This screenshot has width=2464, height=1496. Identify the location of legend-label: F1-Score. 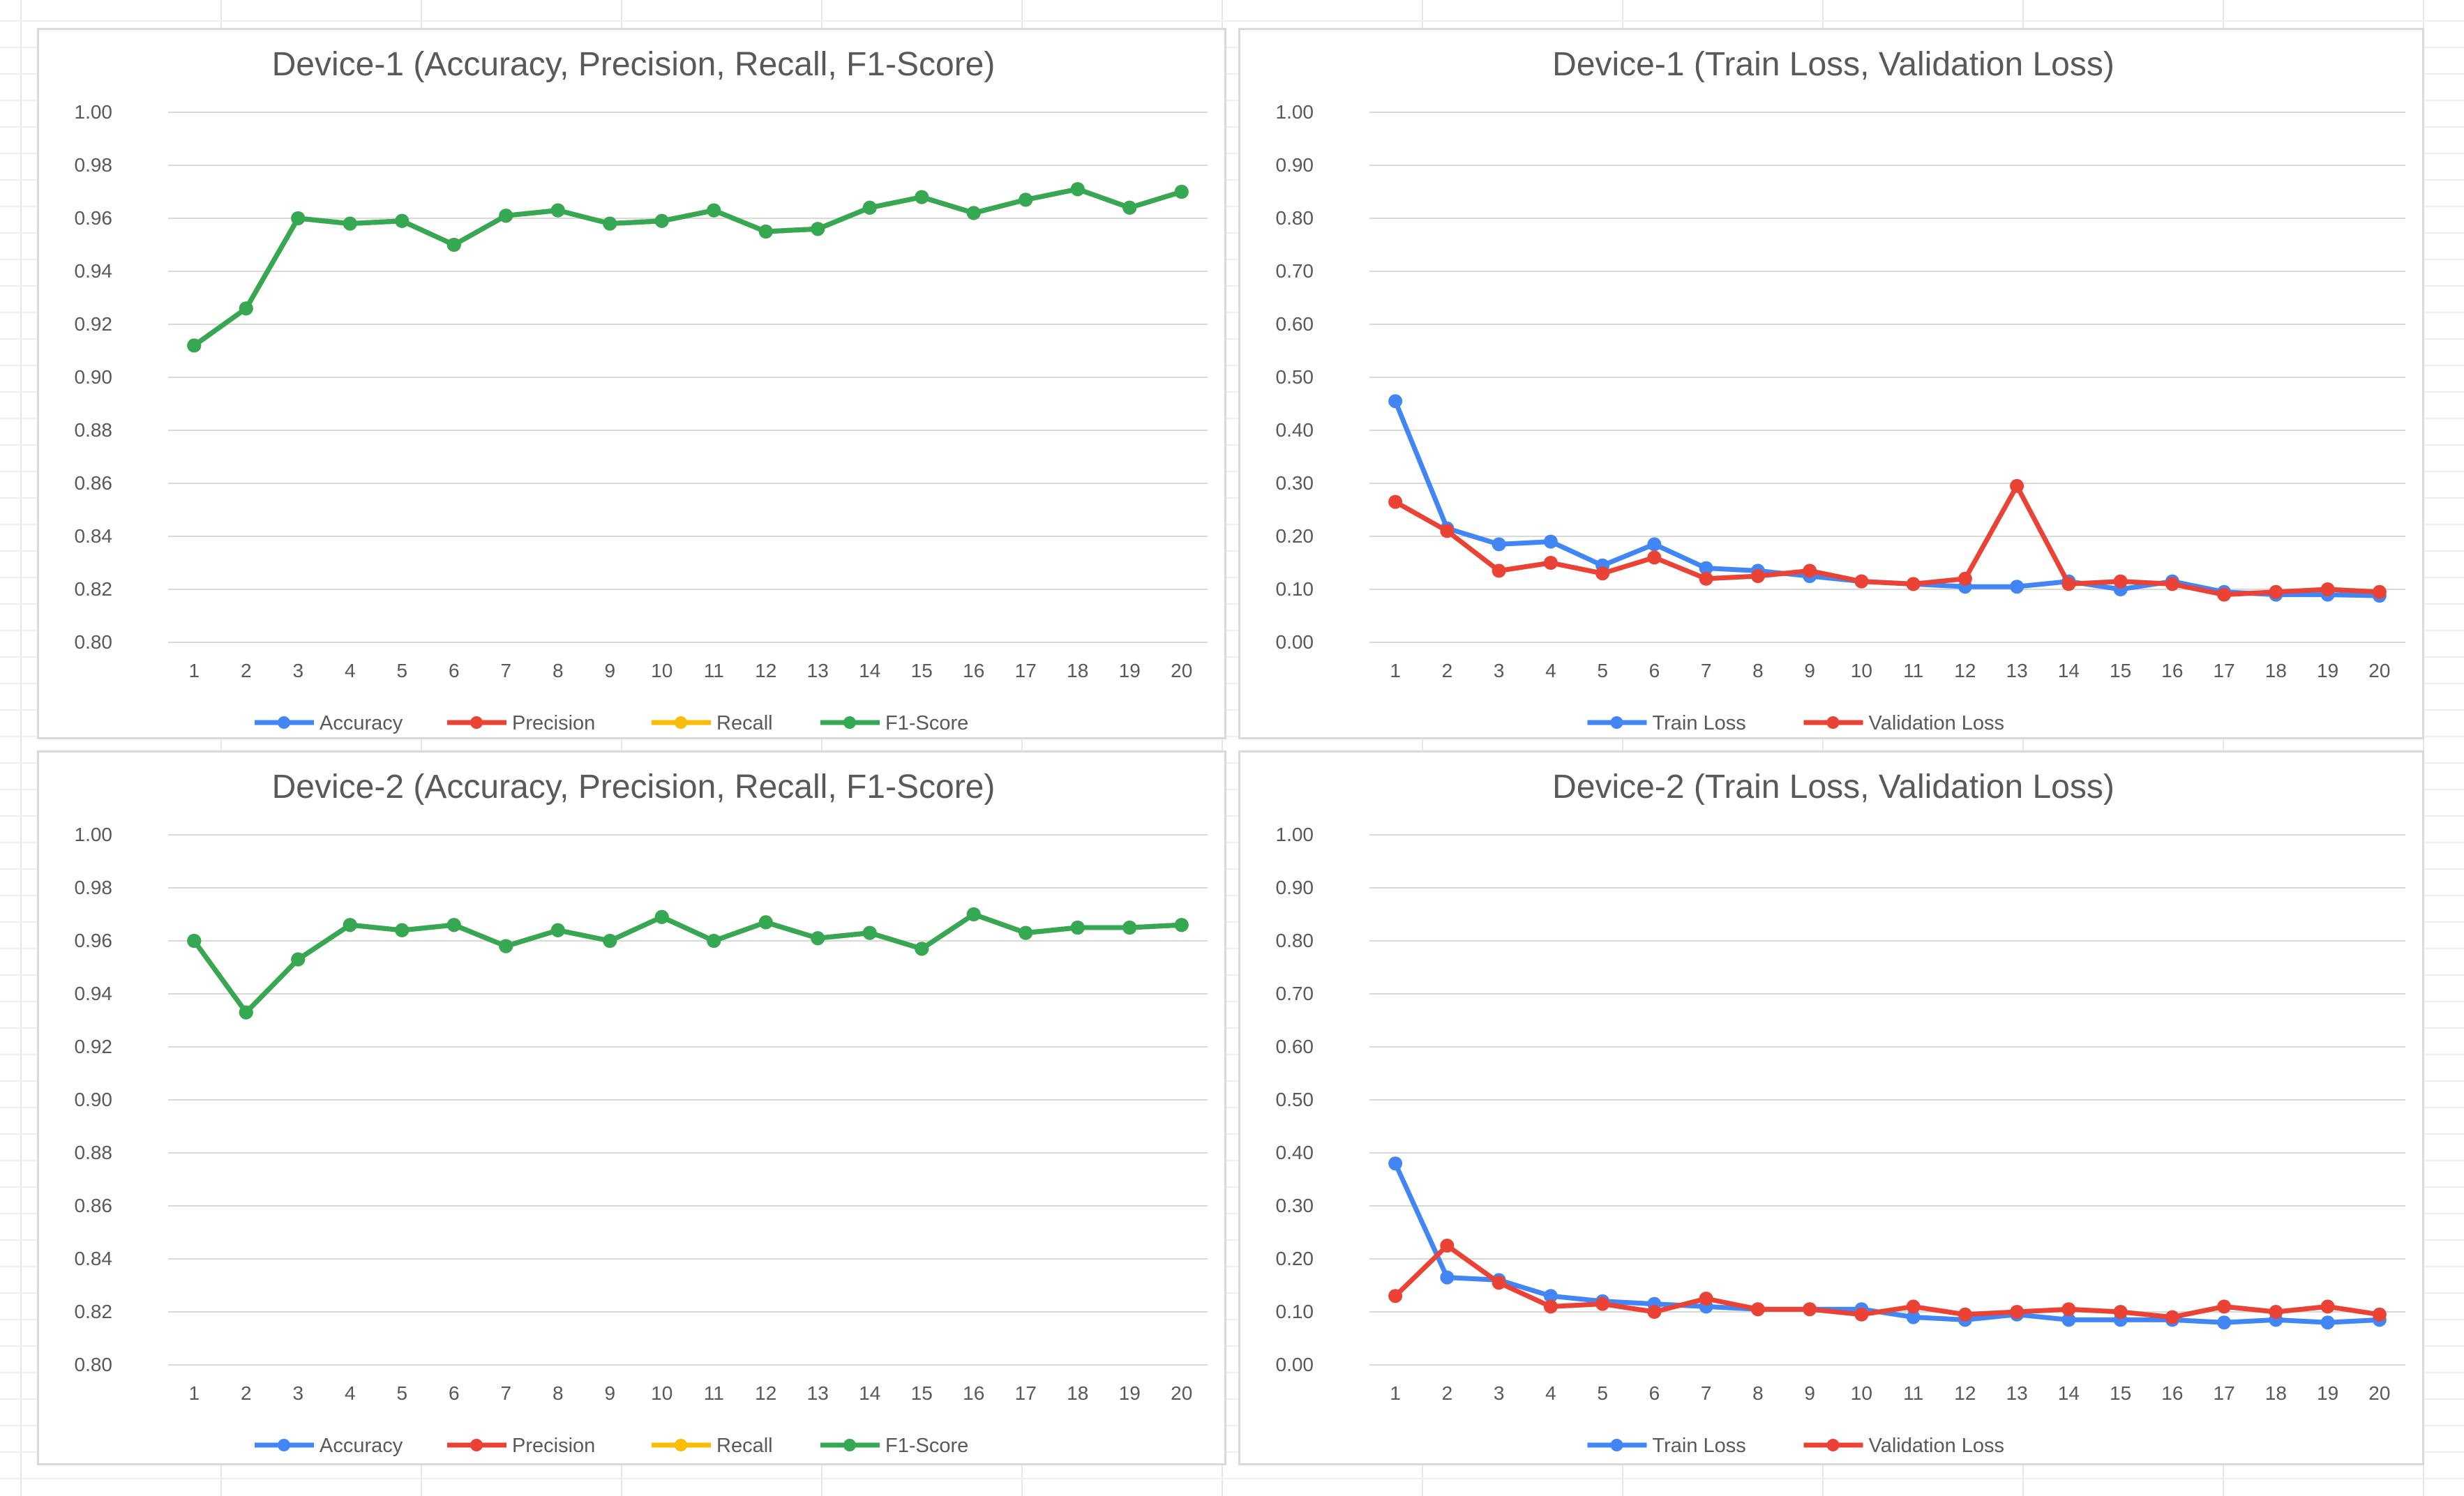
(927, 1446).